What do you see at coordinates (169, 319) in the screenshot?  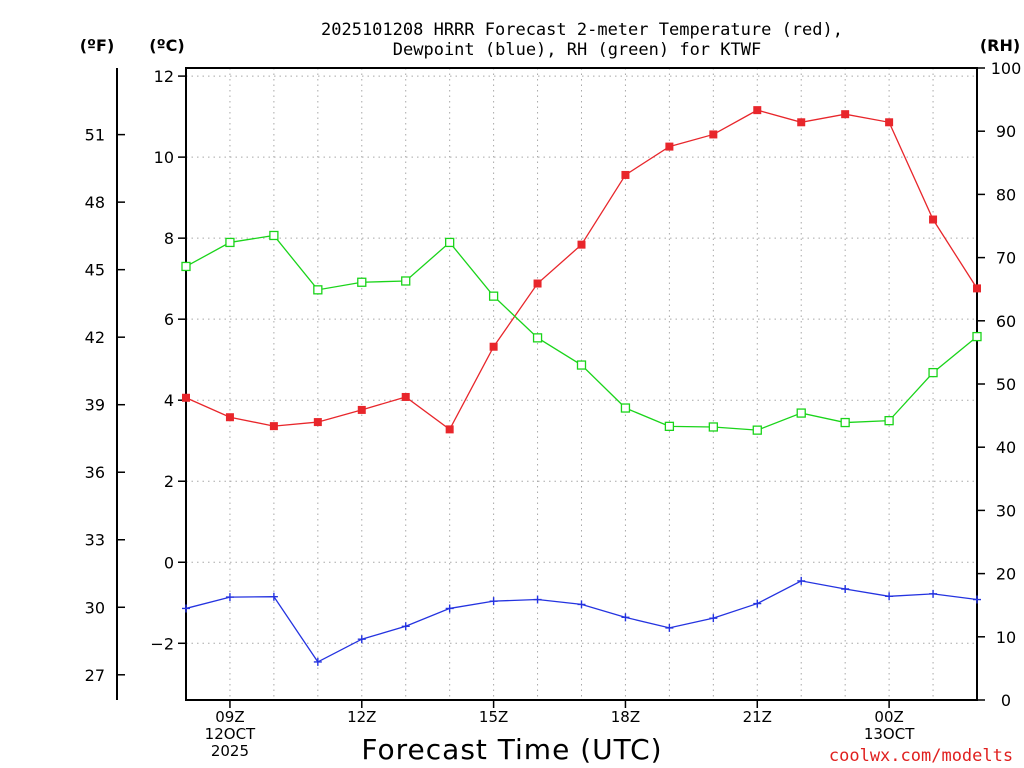 I see `celsius-tick-label: 6` at bounding box center [169, 319].